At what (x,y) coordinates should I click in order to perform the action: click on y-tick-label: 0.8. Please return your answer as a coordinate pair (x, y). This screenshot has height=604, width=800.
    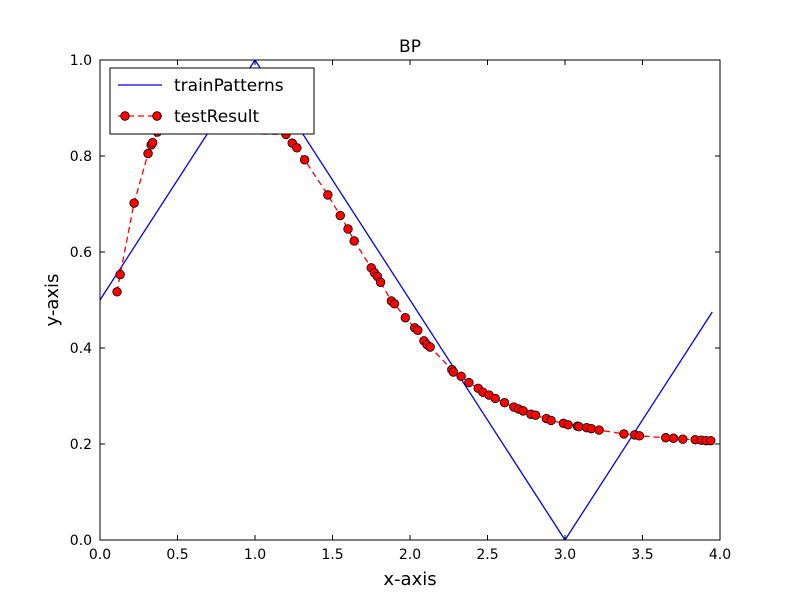
    Looking at the image, I should click on (81, 157).